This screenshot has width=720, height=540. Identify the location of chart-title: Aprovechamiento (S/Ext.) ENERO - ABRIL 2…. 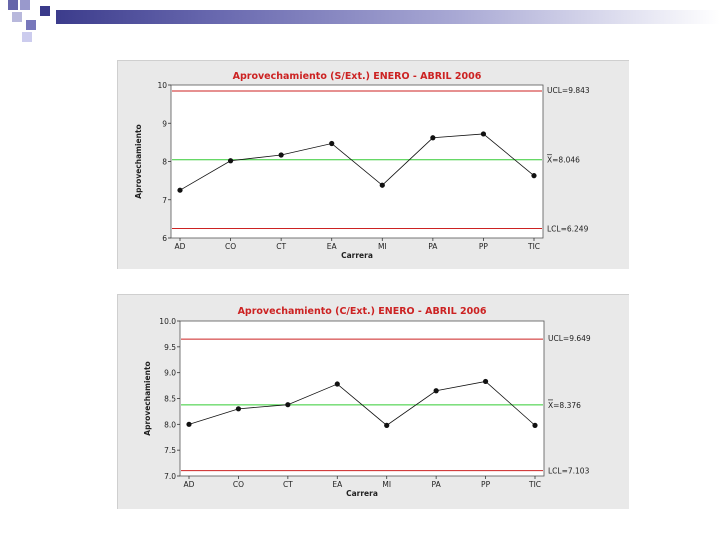
(357, 76).